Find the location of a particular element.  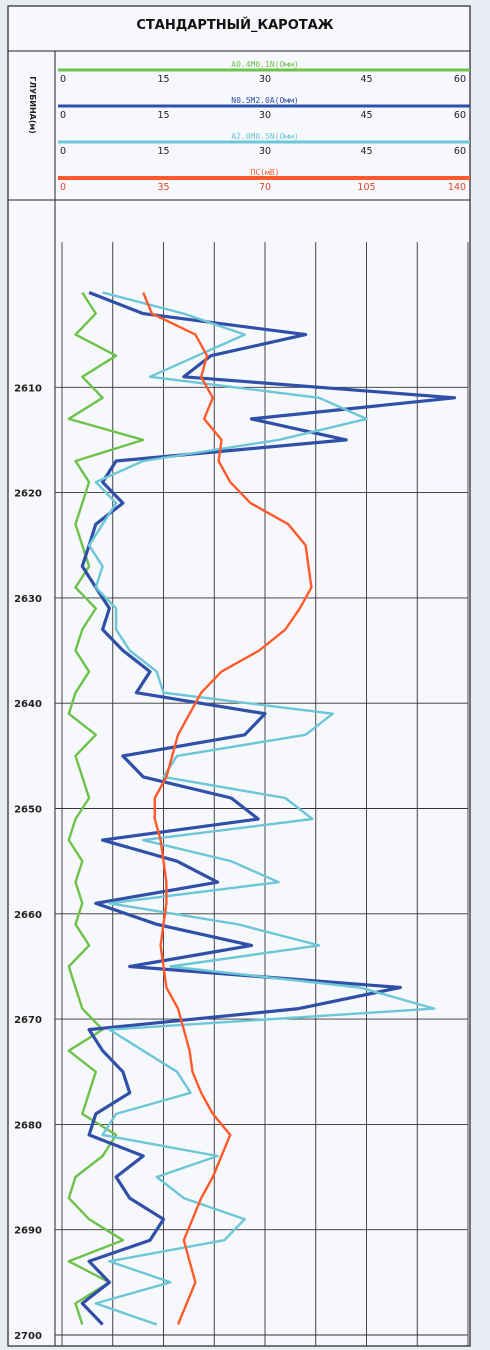

depth-tick-label: 2630 is located at coordinates (28, 599).